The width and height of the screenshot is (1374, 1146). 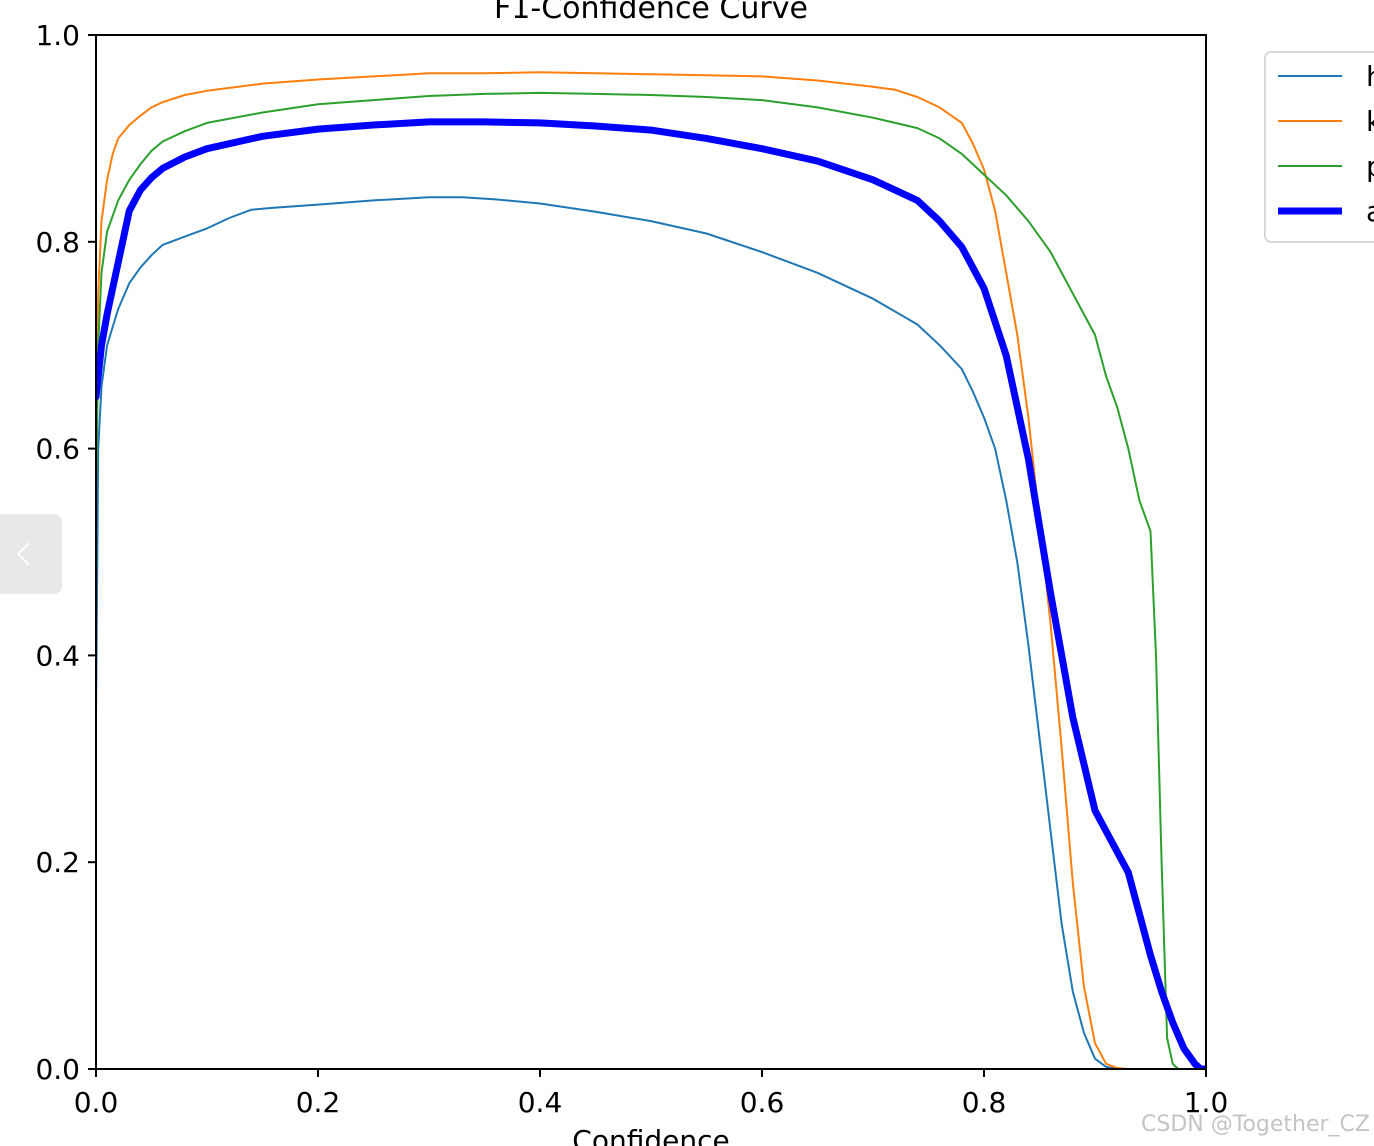 I want to click on x-tick-label: 0.6, so click(x=762, y=1102).